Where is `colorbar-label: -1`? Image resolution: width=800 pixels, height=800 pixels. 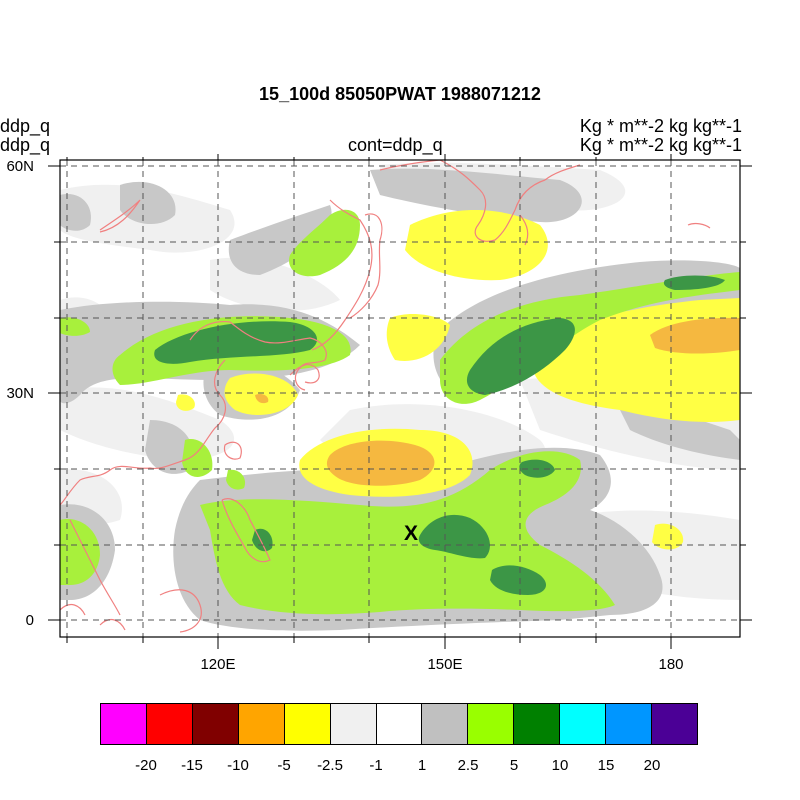 colorbar-label: -1 is located at coordinates (376, 765).